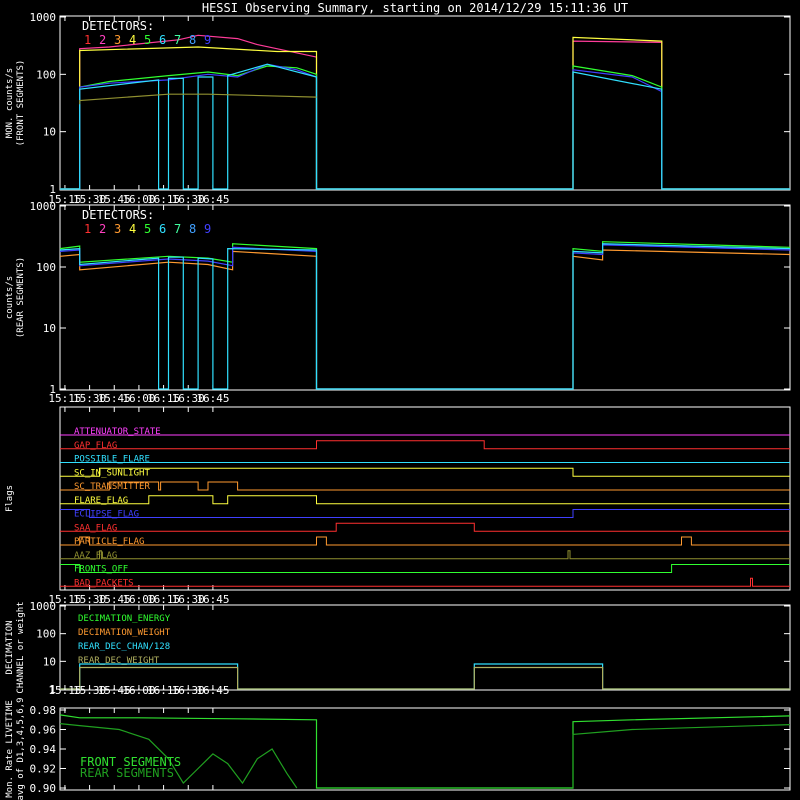  What do you see at coordinates (43, 769) in the screenshot?
I see `y-tick-label: 0.92` at bounding box center [43, 769].